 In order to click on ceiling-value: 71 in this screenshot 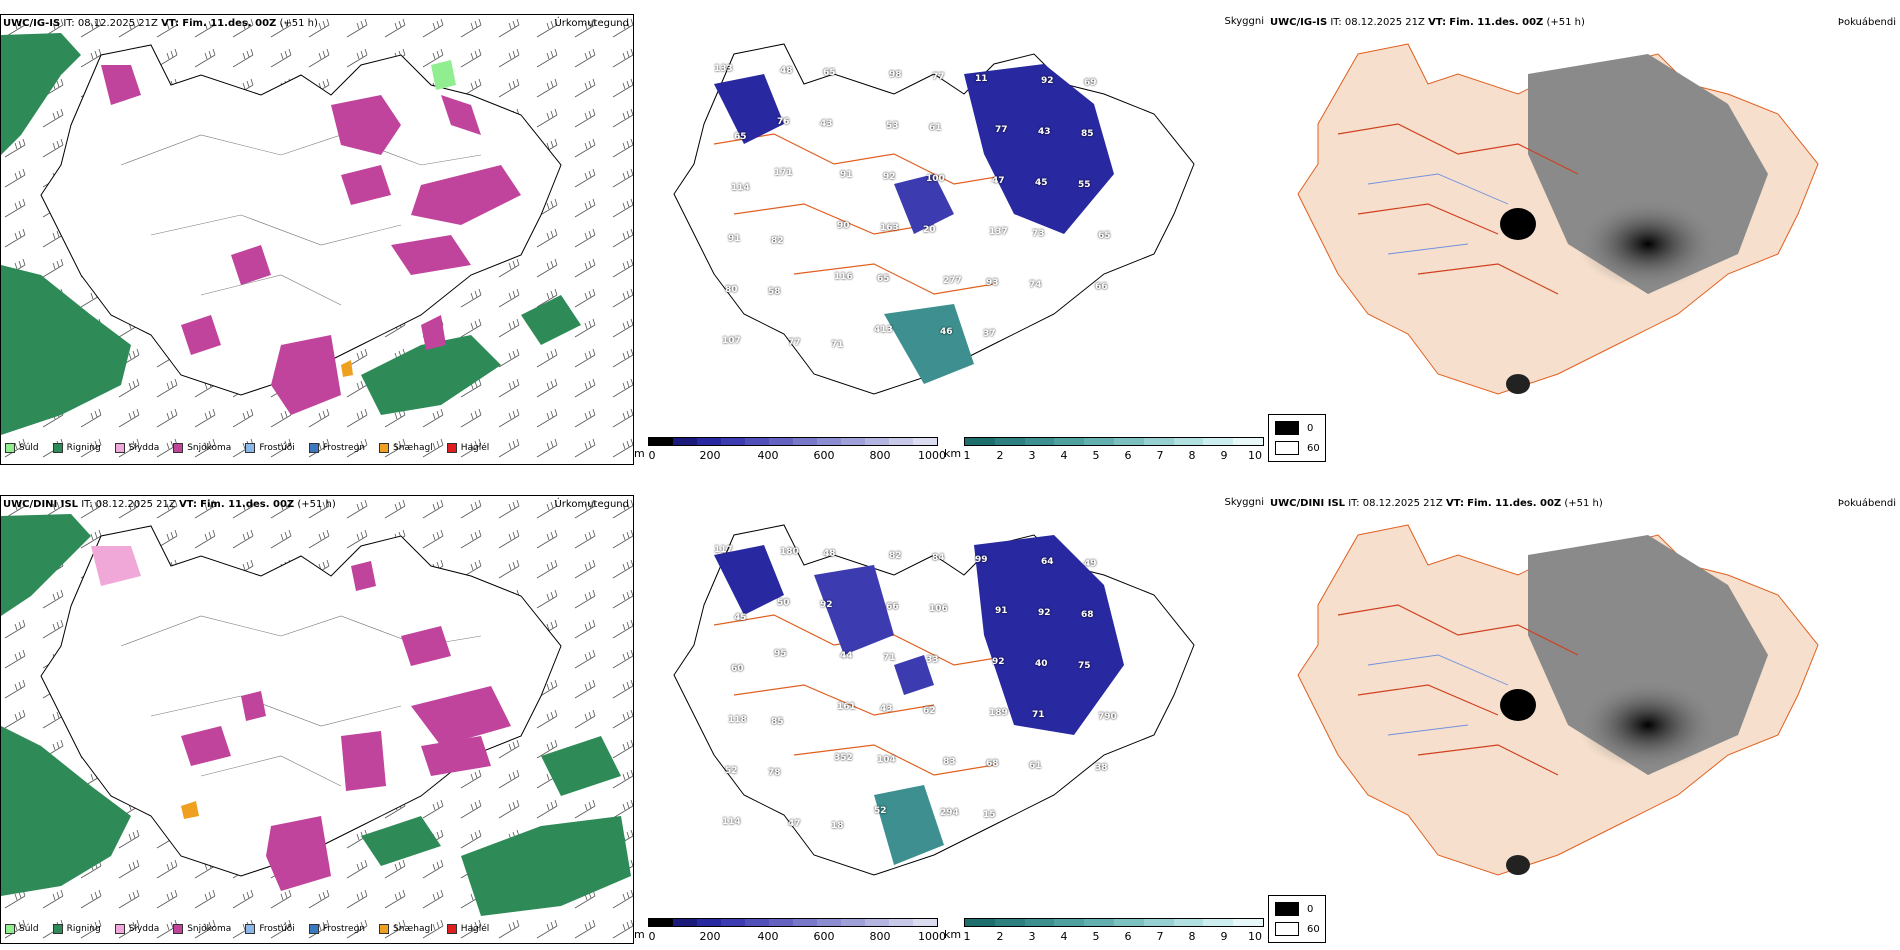, I will do `click(1038, 715)`.